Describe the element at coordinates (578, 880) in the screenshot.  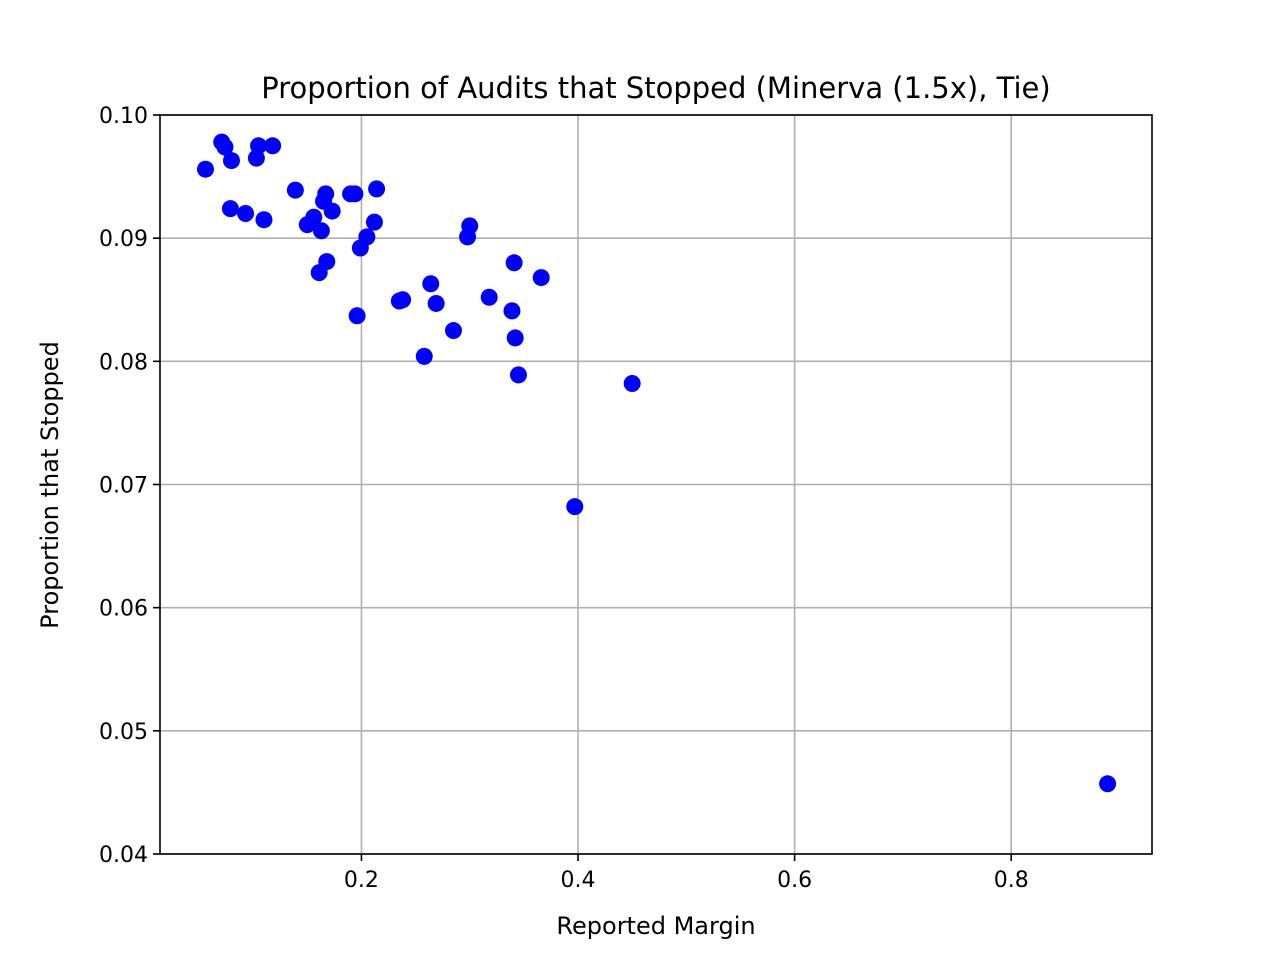
I see `x-tick-label: 0.4` at that location.